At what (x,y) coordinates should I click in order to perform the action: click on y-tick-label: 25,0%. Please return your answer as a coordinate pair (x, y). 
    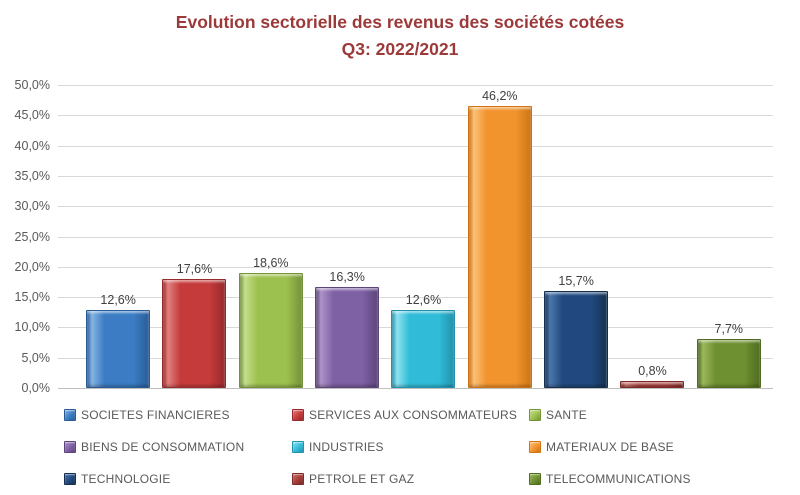
    Looking at the image, I should click on (32, 236).